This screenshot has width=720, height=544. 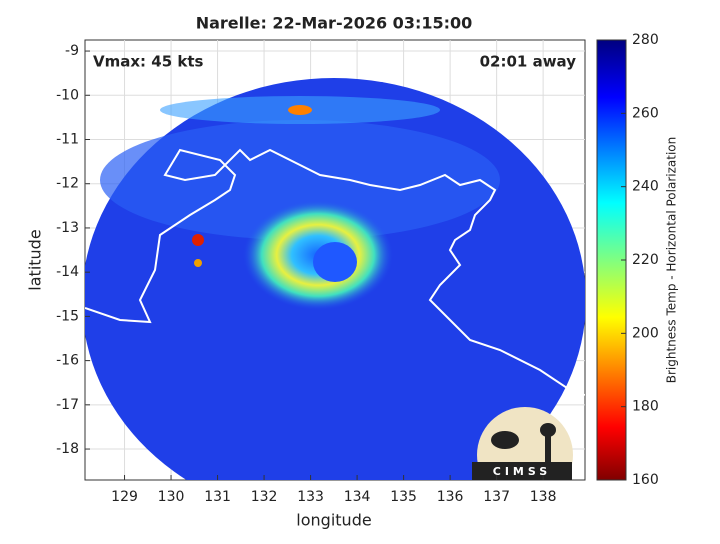 I want to click on colorbar-tick-label: 240, so click(x=645, y=187).